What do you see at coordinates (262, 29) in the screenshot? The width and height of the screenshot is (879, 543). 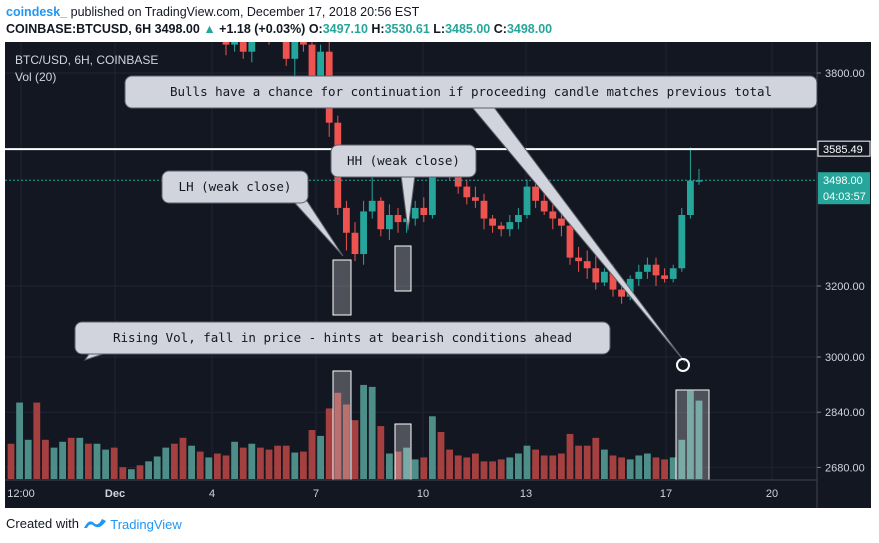 I see `price-change: +1.18 (+0.03%)` at bounding box center [262, 29].